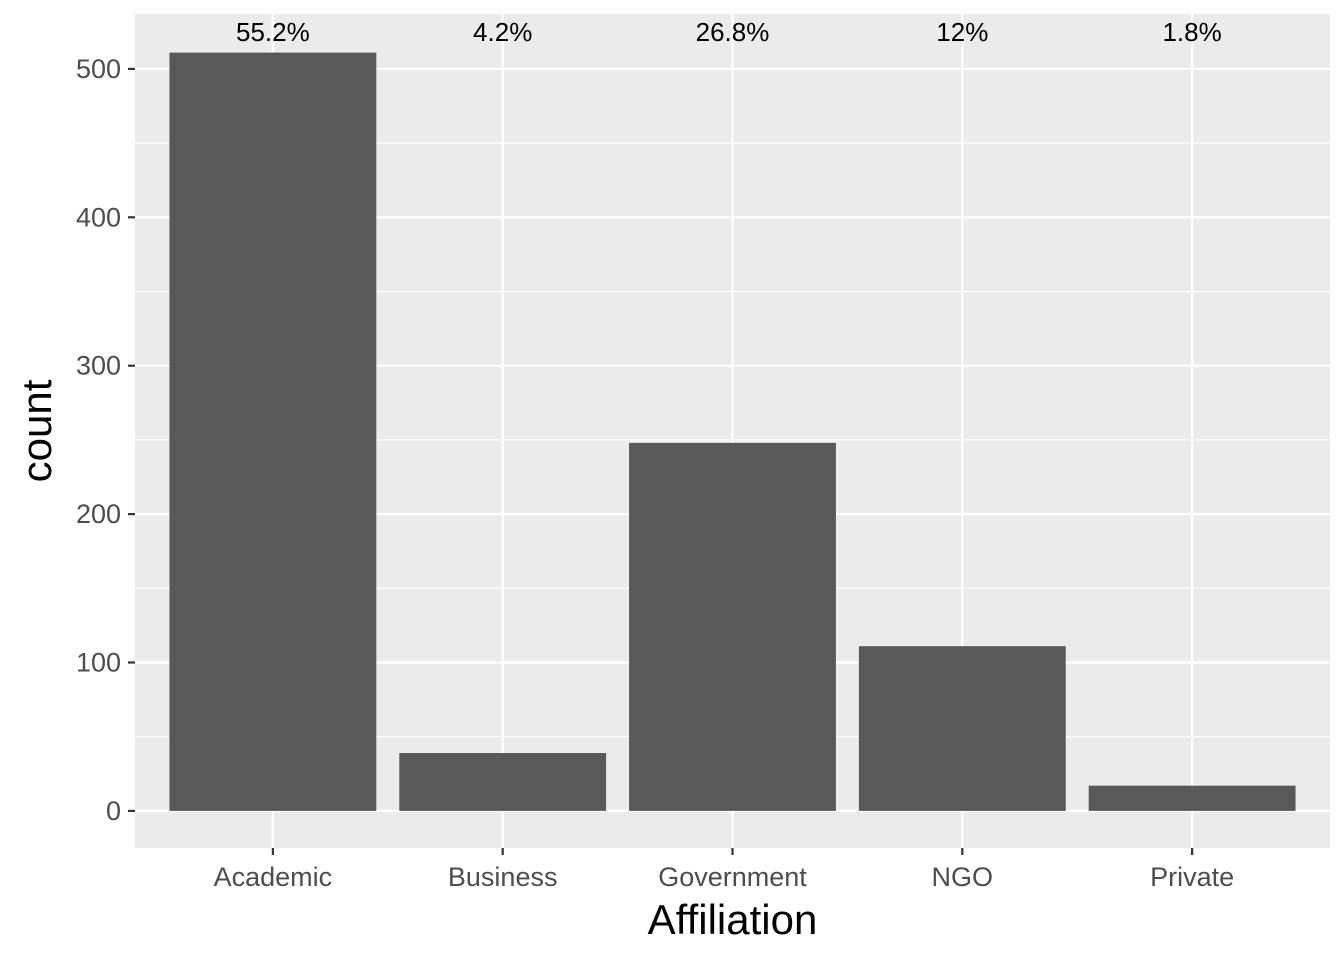 The width and height of the screenshot is (1344, 960). Describe the element at coordinates (98, 69) in the screenshot. I see `y-tick-label: 500` at that location.